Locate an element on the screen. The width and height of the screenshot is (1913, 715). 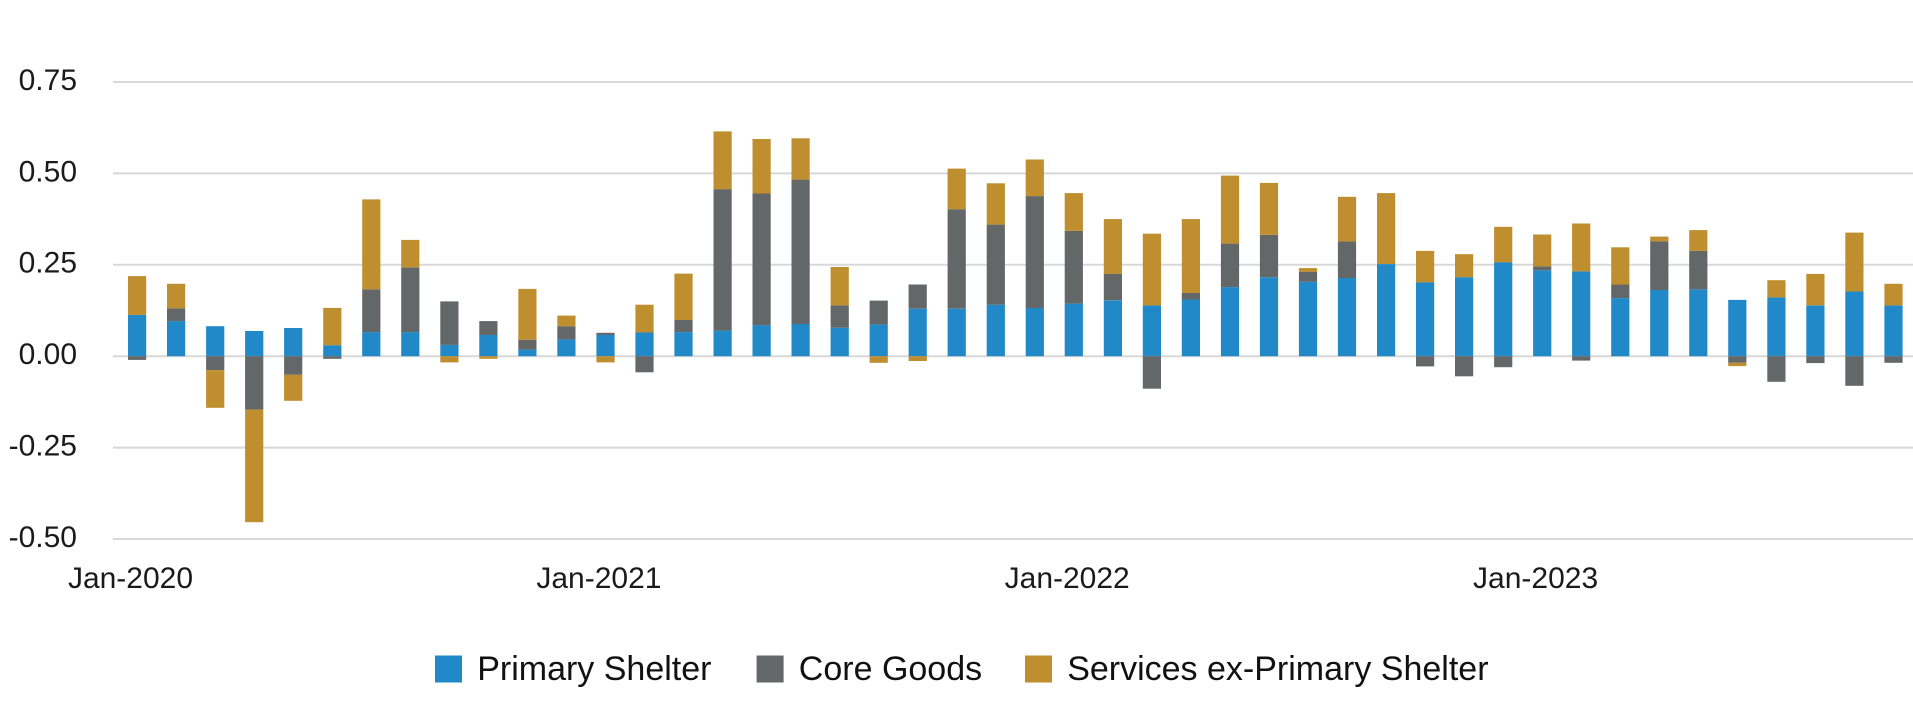
svg-text: Jan-2021 is located at coordinates (598, 578).